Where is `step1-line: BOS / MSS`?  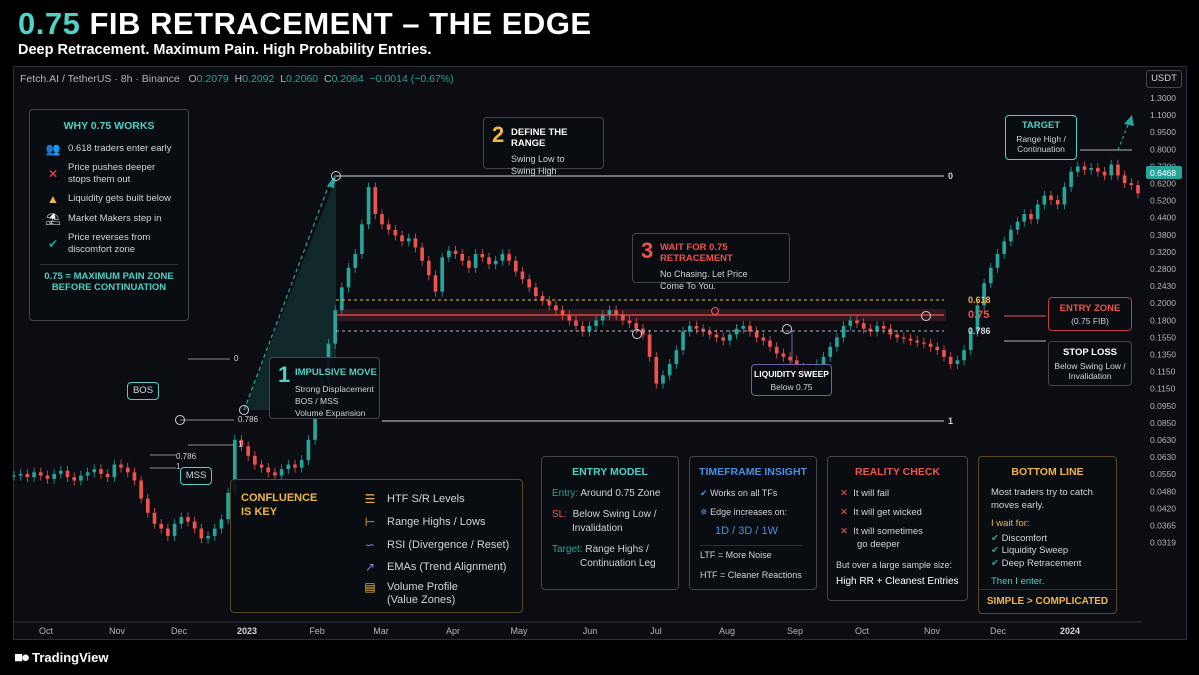 step1-line: BOS / MSS is located at coordinates (317, 401).